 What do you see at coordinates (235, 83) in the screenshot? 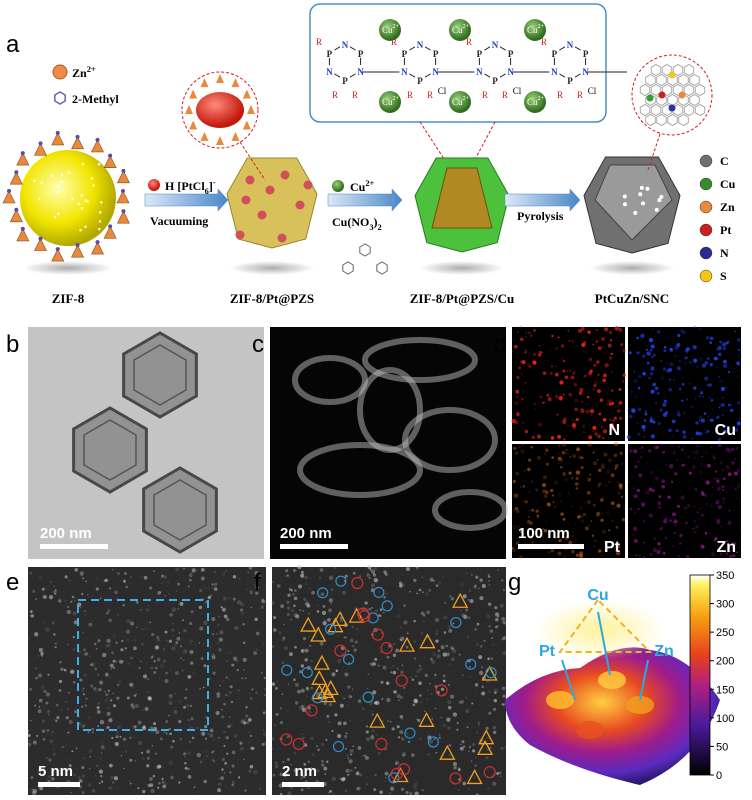
I see `zif-tetra` at bounding box center [235, 83].